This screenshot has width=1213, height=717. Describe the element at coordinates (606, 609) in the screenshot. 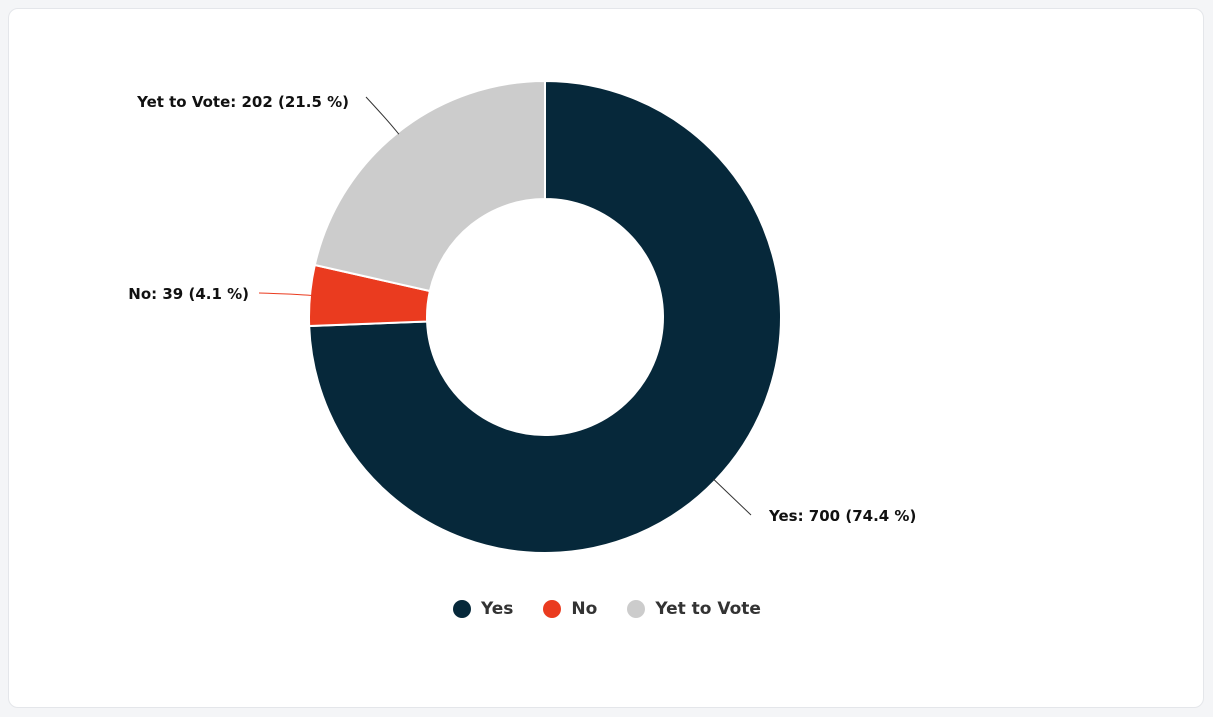

I see `chart-legend: Yes No Yet to Vote` at that location.